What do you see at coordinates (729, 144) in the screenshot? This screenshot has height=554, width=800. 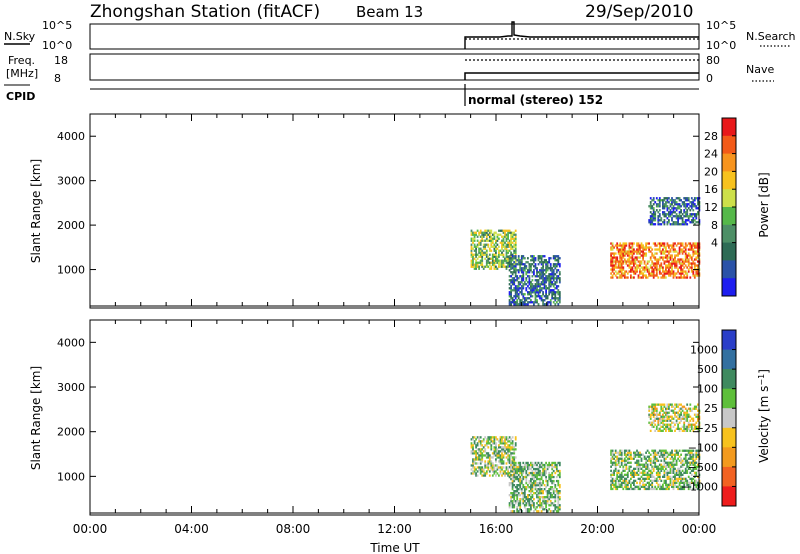 I see `colorbar-swatch` at bounding box center [729, 144].